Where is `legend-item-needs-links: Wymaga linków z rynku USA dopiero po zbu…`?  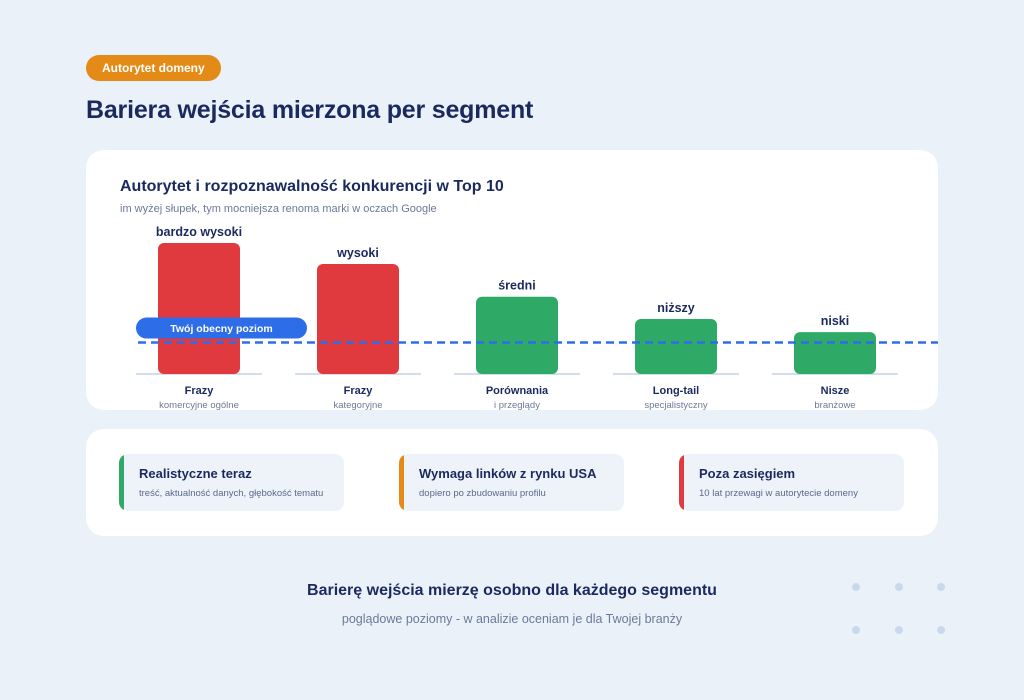
legend-item-needs-links: Wymaga linków z rynku USA dopiero po zbu… is located at coordinates (511, 482).